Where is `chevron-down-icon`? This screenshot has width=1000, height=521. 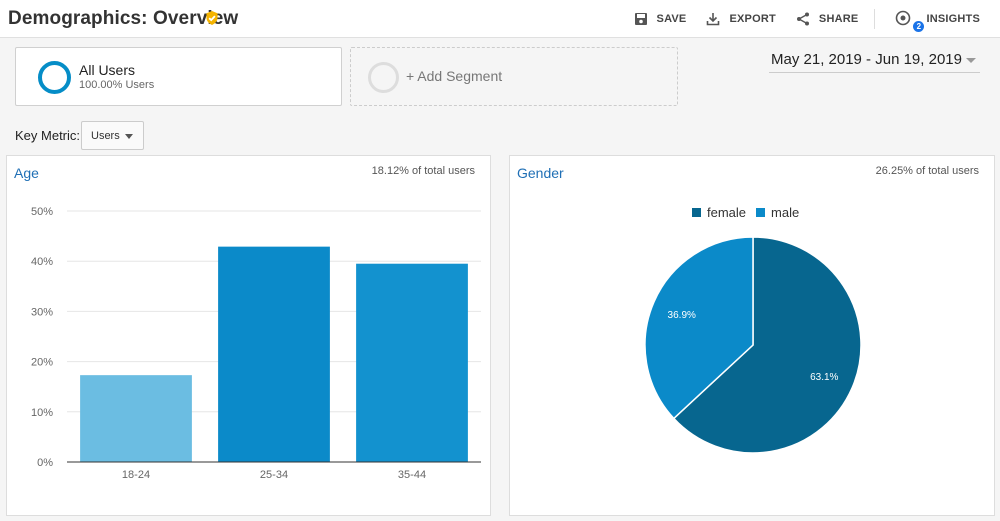 chevron-down-icon is located at coordinates (971, 60).